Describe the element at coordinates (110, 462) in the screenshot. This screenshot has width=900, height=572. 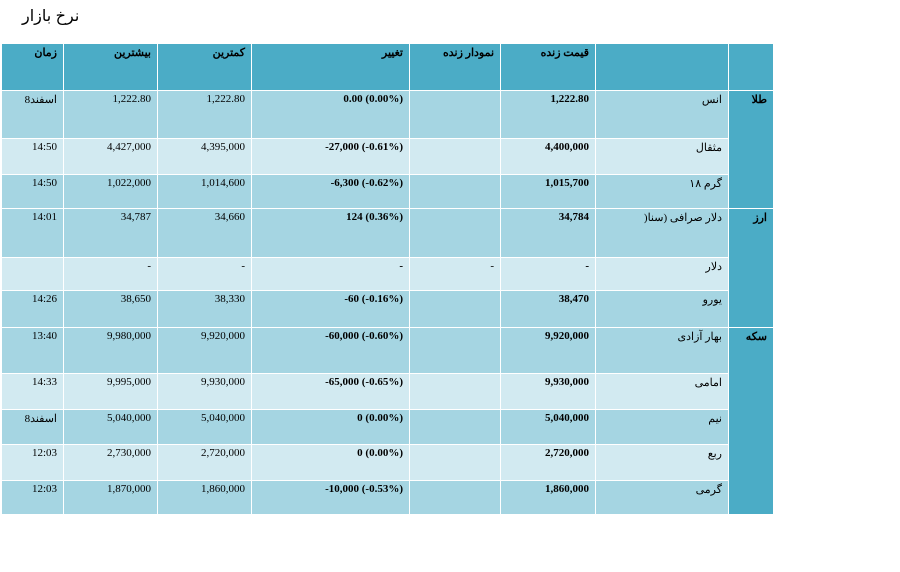
I see `cell-high: 2,730,000` at that location.